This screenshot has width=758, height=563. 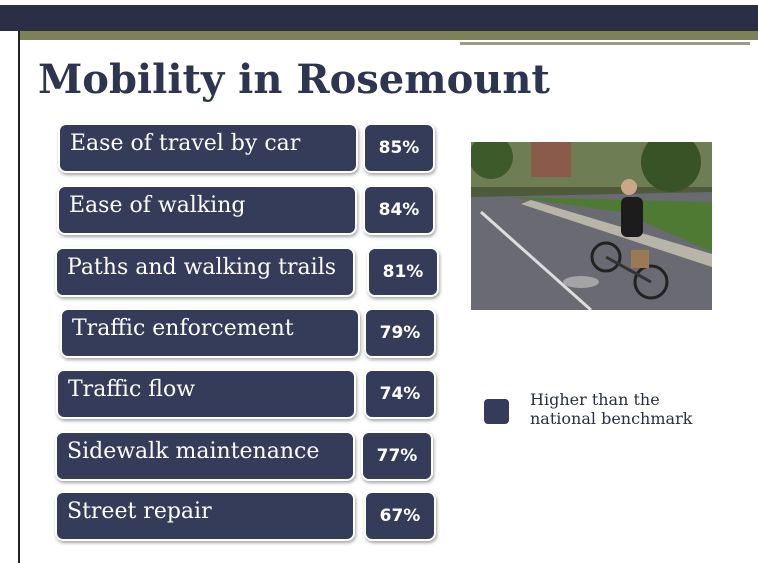 What do you see at coordinates (206, 394) in the screenshot?
I see `rating-label: Traffic flow` at bounding box center [206, 394].